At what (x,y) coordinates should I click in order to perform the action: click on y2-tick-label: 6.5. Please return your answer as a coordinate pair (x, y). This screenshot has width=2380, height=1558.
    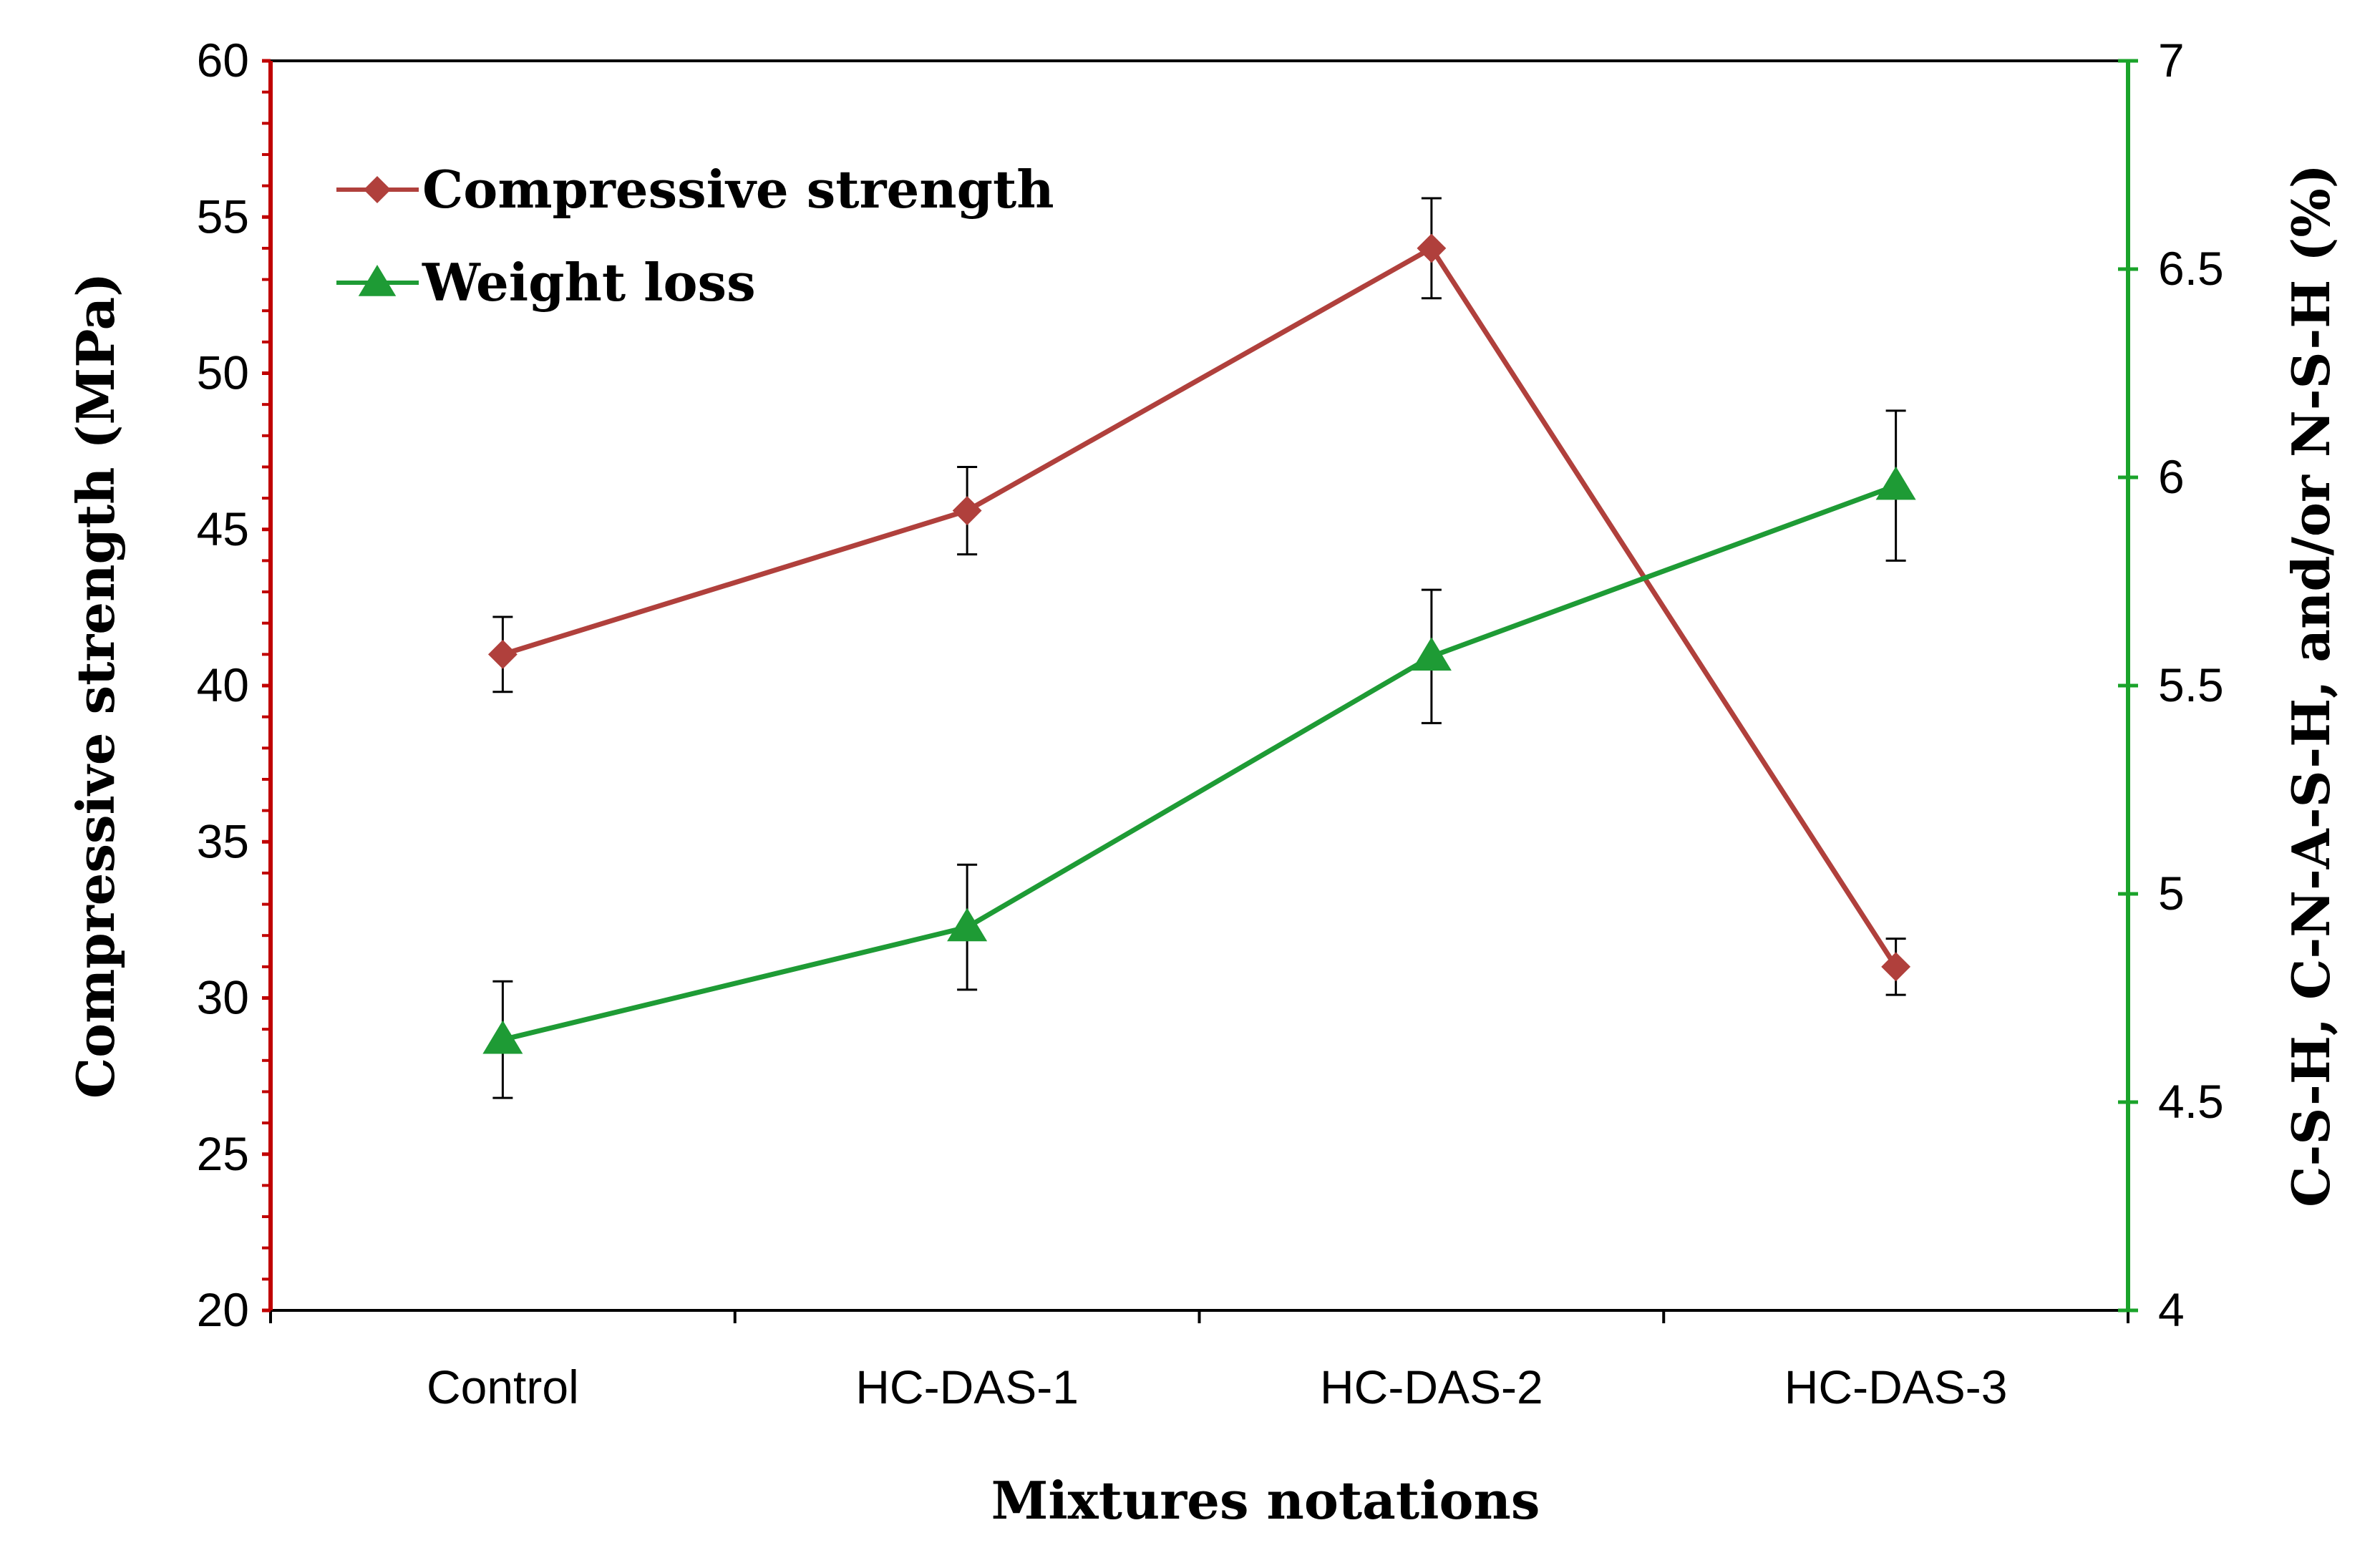
    Looking at the image, I should click on (2191, 268).